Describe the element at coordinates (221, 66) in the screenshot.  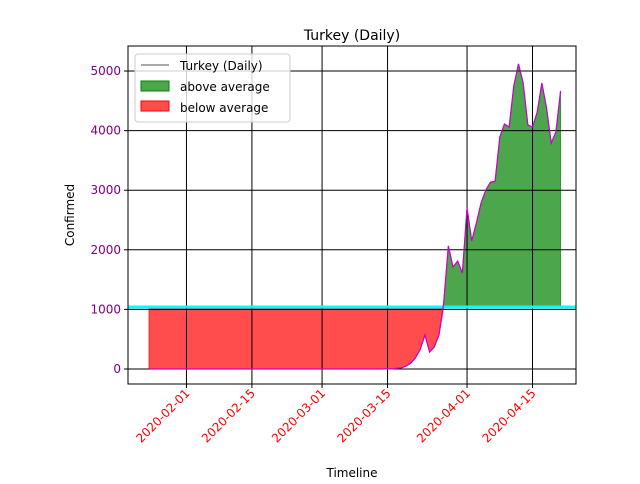
I see `legend-label-series: Turkey (Daily)` at that location.